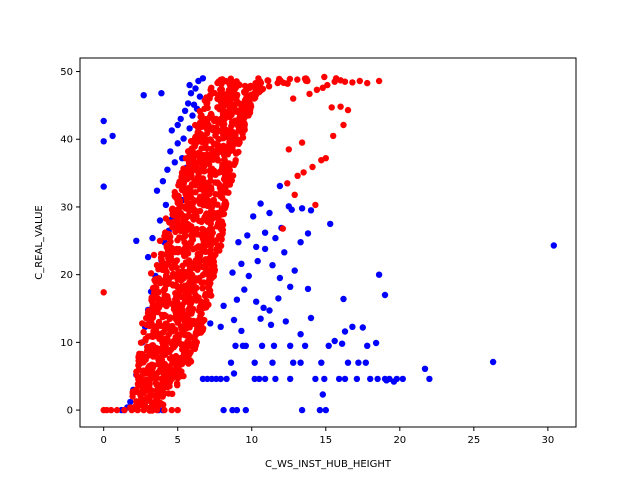 This screenshot has width=640, height=480. Describe the element at coordinates (70, 411) in the screenshot. I see `y-tick-label: 0` at that location.